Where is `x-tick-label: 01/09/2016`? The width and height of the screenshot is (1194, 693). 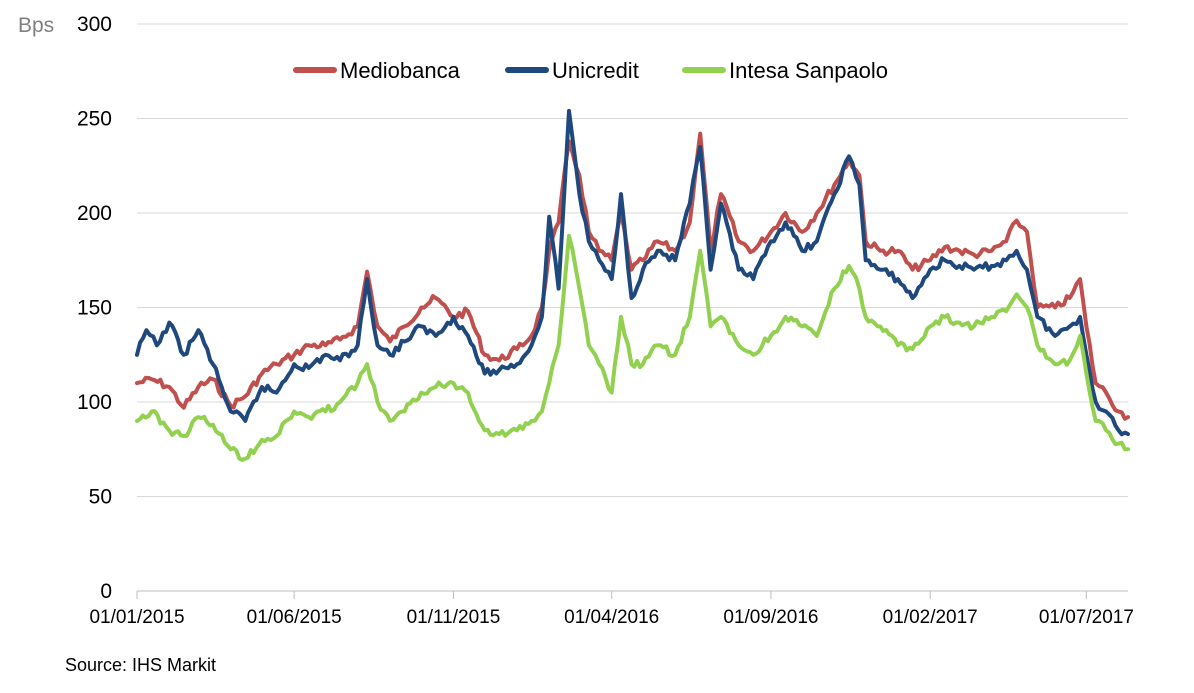 x-tick-label: 01/09/2016 is located at coordinates (770, 617).